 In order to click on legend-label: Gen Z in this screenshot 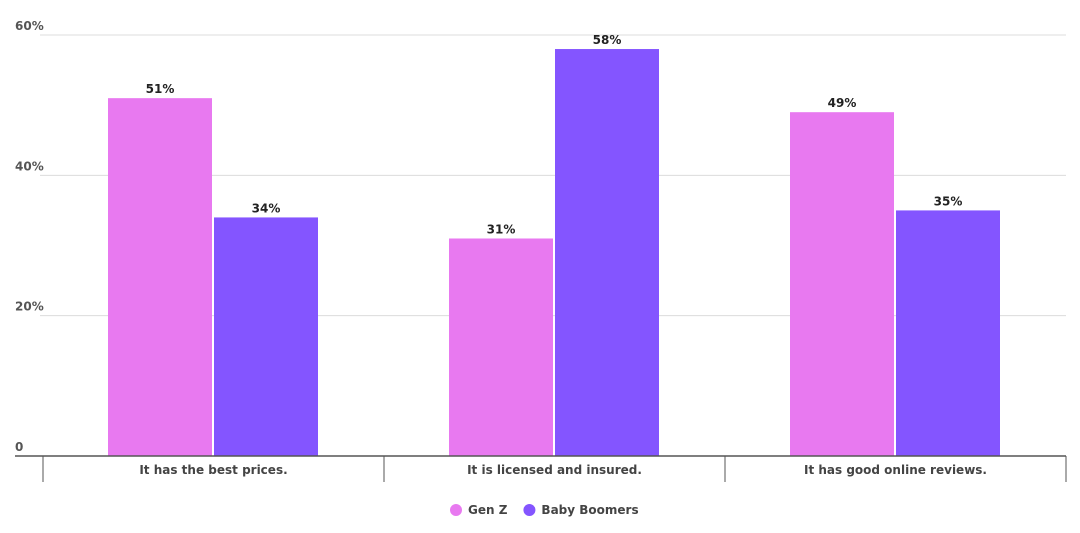, I will do `click(488, 510)`.